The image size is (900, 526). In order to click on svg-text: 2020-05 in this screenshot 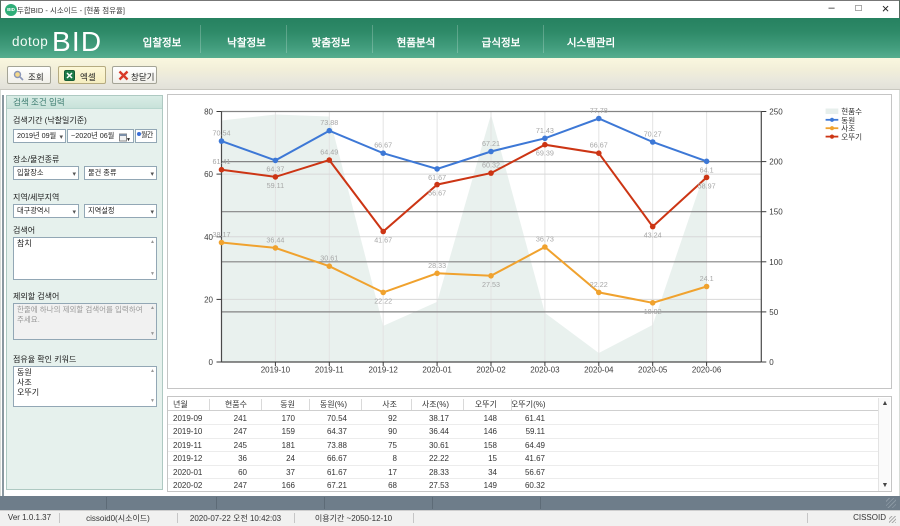, I will do `click(653, 370)`.